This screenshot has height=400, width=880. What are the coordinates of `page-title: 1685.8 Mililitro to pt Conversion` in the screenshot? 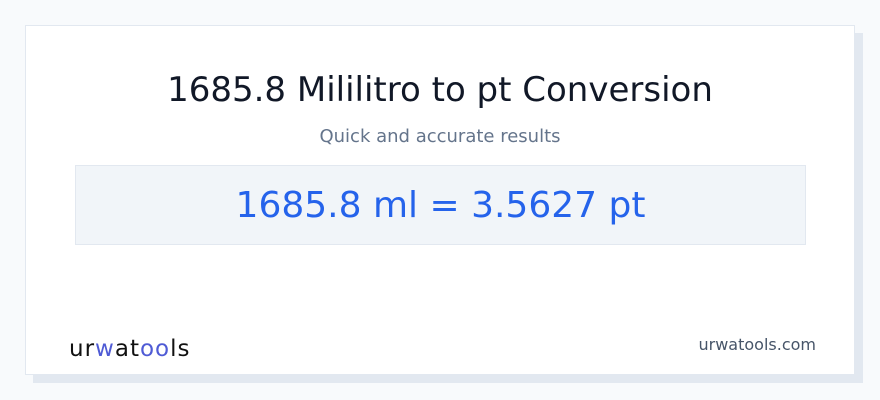 It's located at (440, 90).